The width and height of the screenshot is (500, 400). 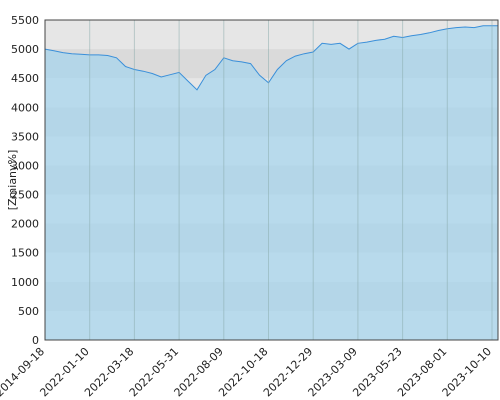 I want to click on y-tick-label: 1500, so click(x=25, y=253).